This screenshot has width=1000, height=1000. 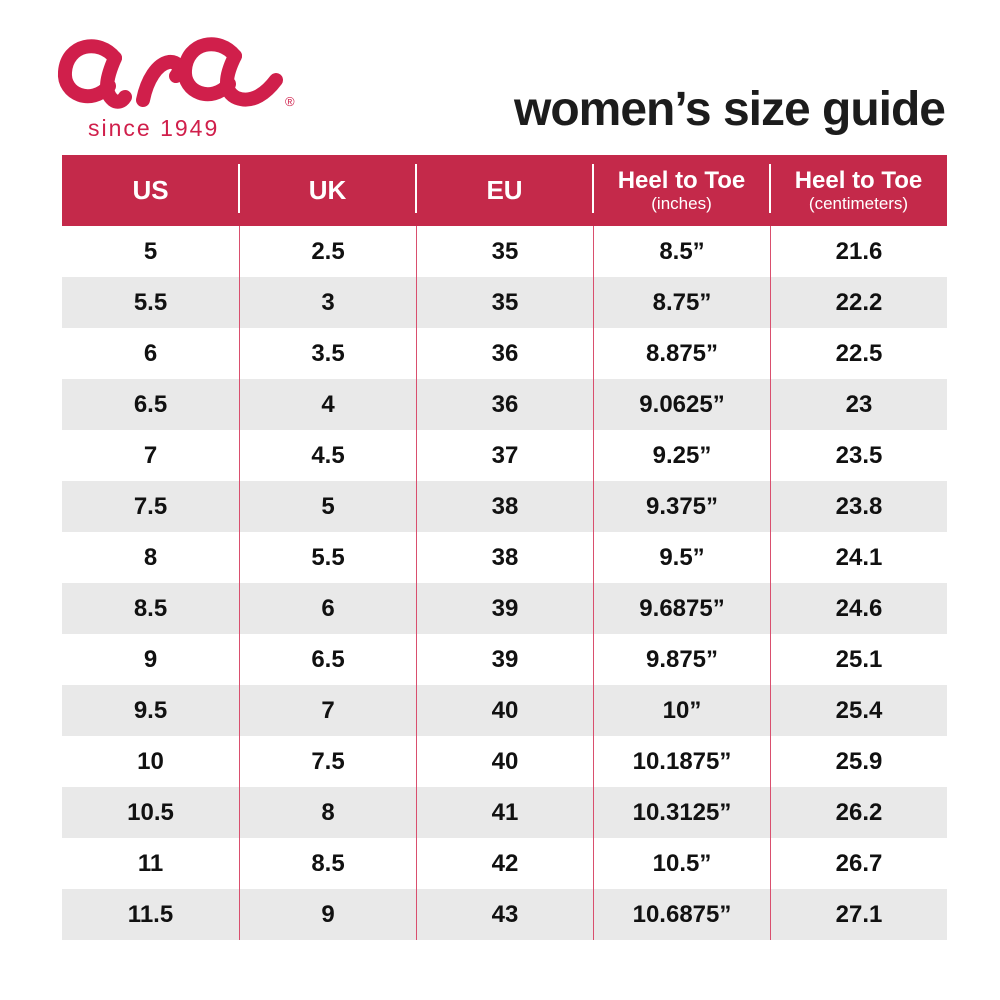 What do you see at coordinates (681, 506) in the screenshot?
I see `table-cell: 9.375”` at bounding box center [681, 506].